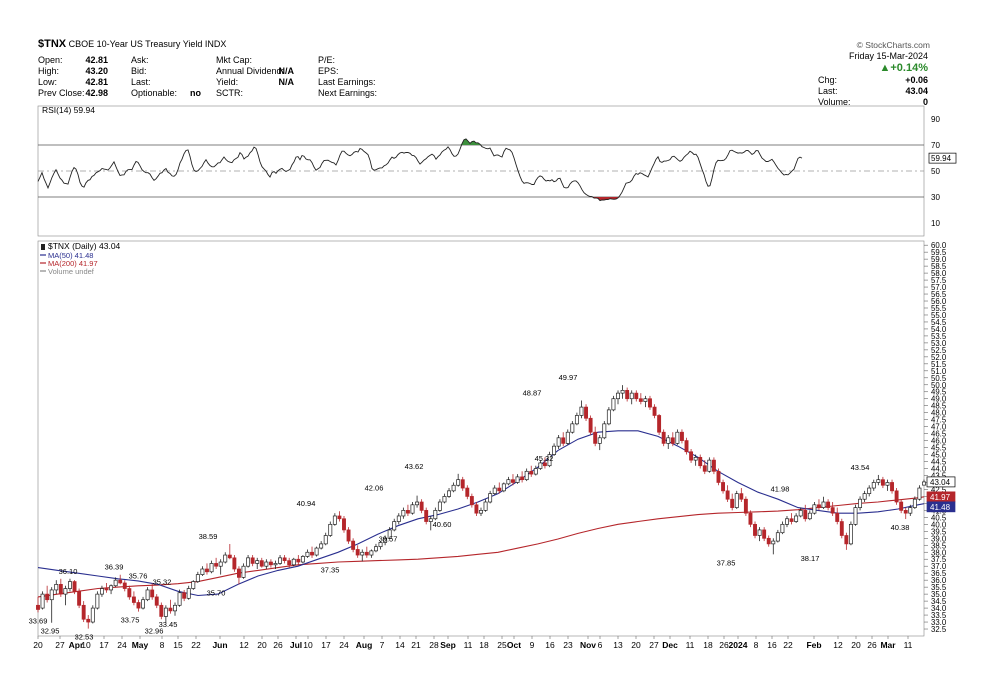  I want to click on legend-candle-icon, so click(43, 247).